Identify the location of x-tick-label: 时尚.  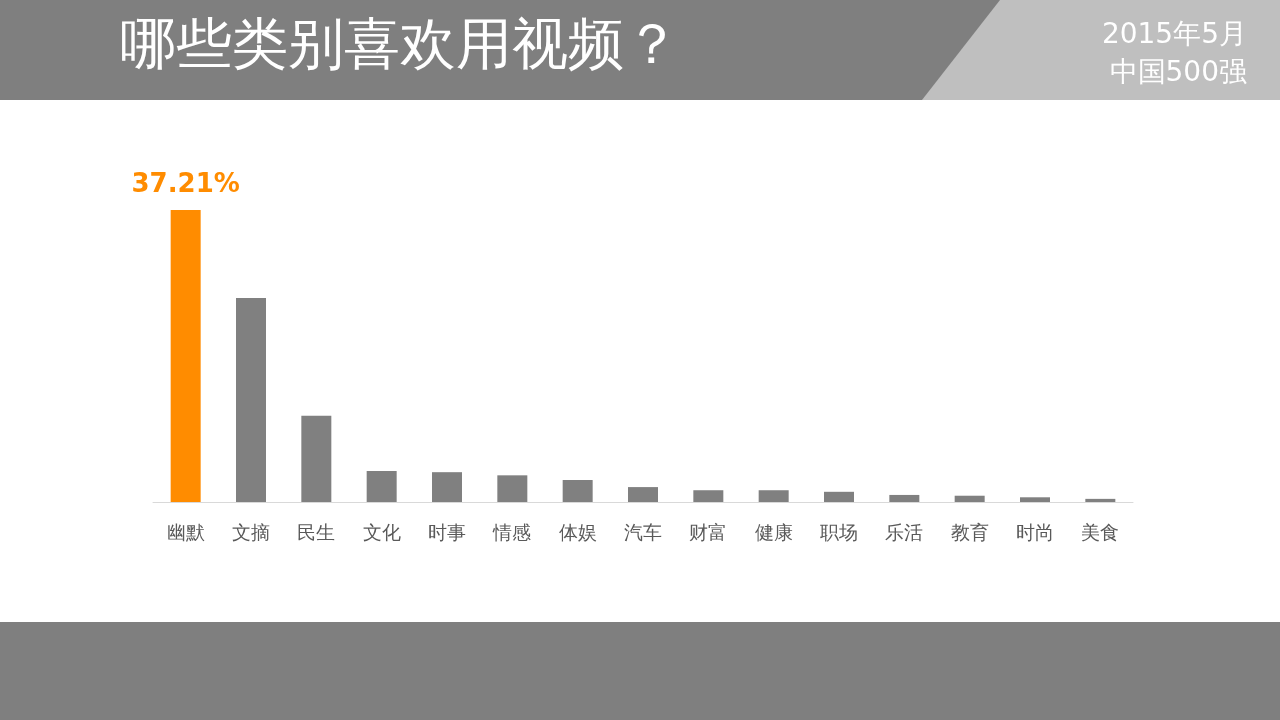
(1035, 531).